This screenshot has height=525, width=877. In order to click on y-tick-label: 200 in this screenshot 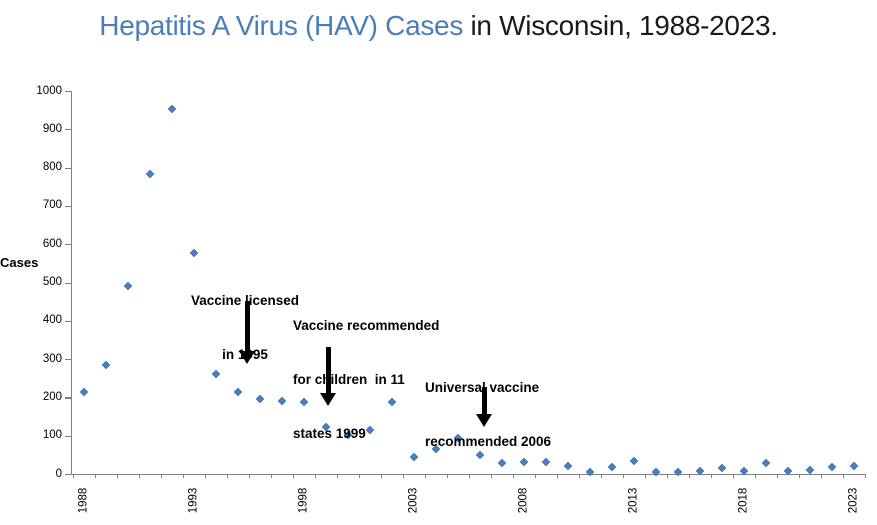, I will do `click(52, 396)`.